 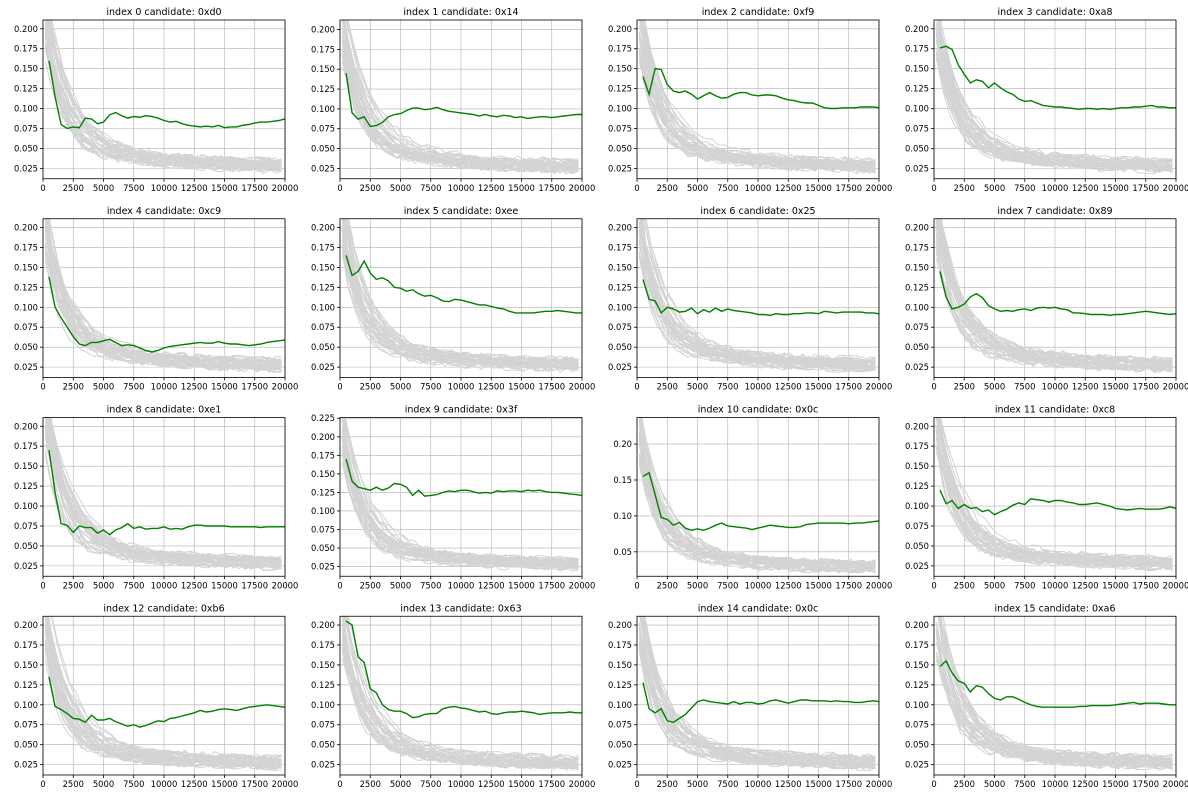 I want to click on subplot-title: index 11 candidate: 0xc8, so click(x=1055, y=410).